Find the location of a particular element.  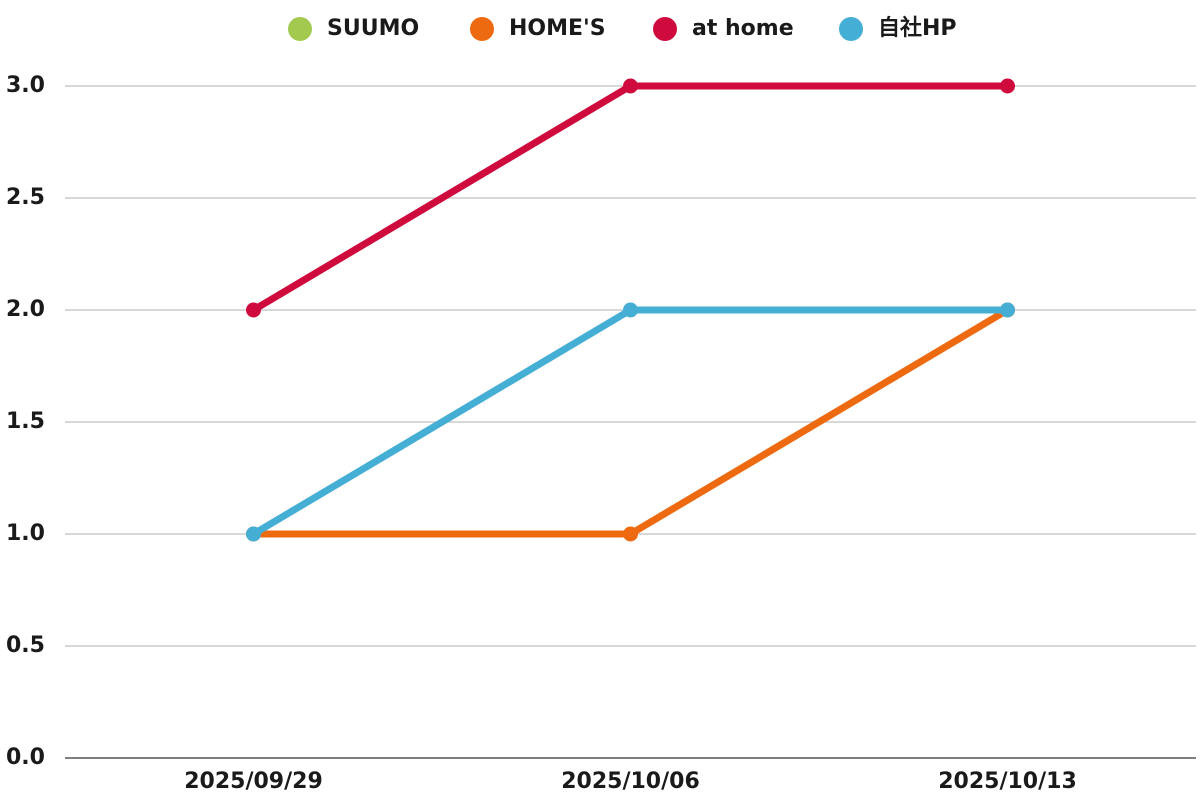

y-tick-label: 0.5 is located at coordinates (25, 645).